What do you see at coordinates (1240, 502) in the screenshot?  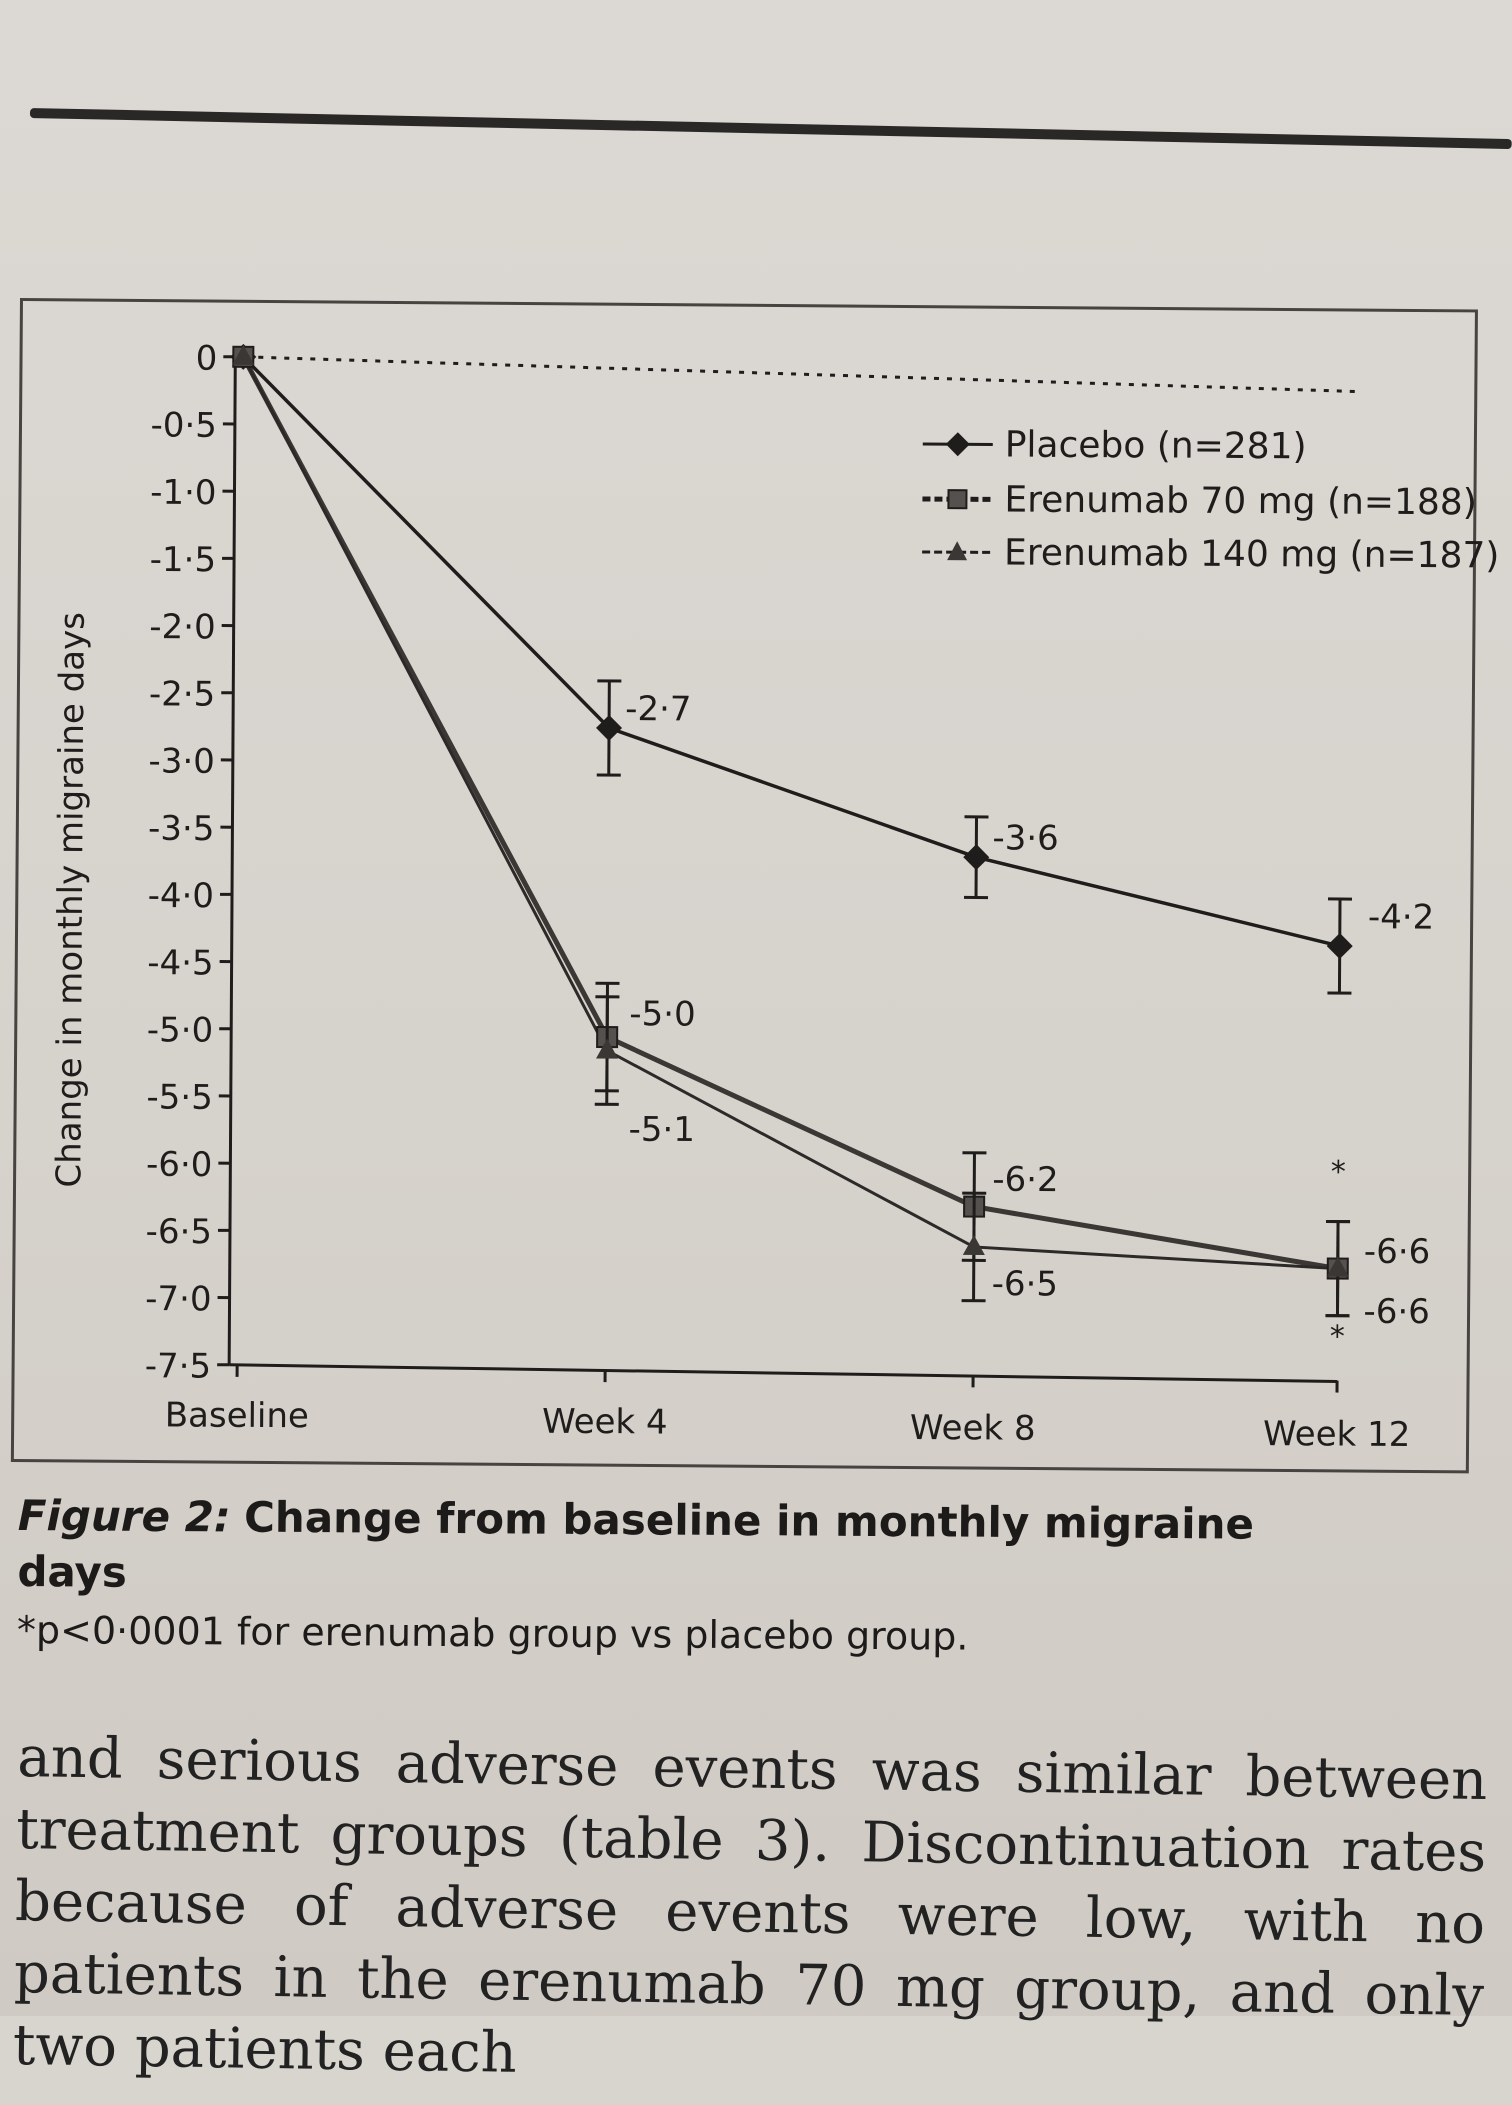 I see `legend-label: Erenumab 70 mg (n=188)` at bounding box center [1240, 502].